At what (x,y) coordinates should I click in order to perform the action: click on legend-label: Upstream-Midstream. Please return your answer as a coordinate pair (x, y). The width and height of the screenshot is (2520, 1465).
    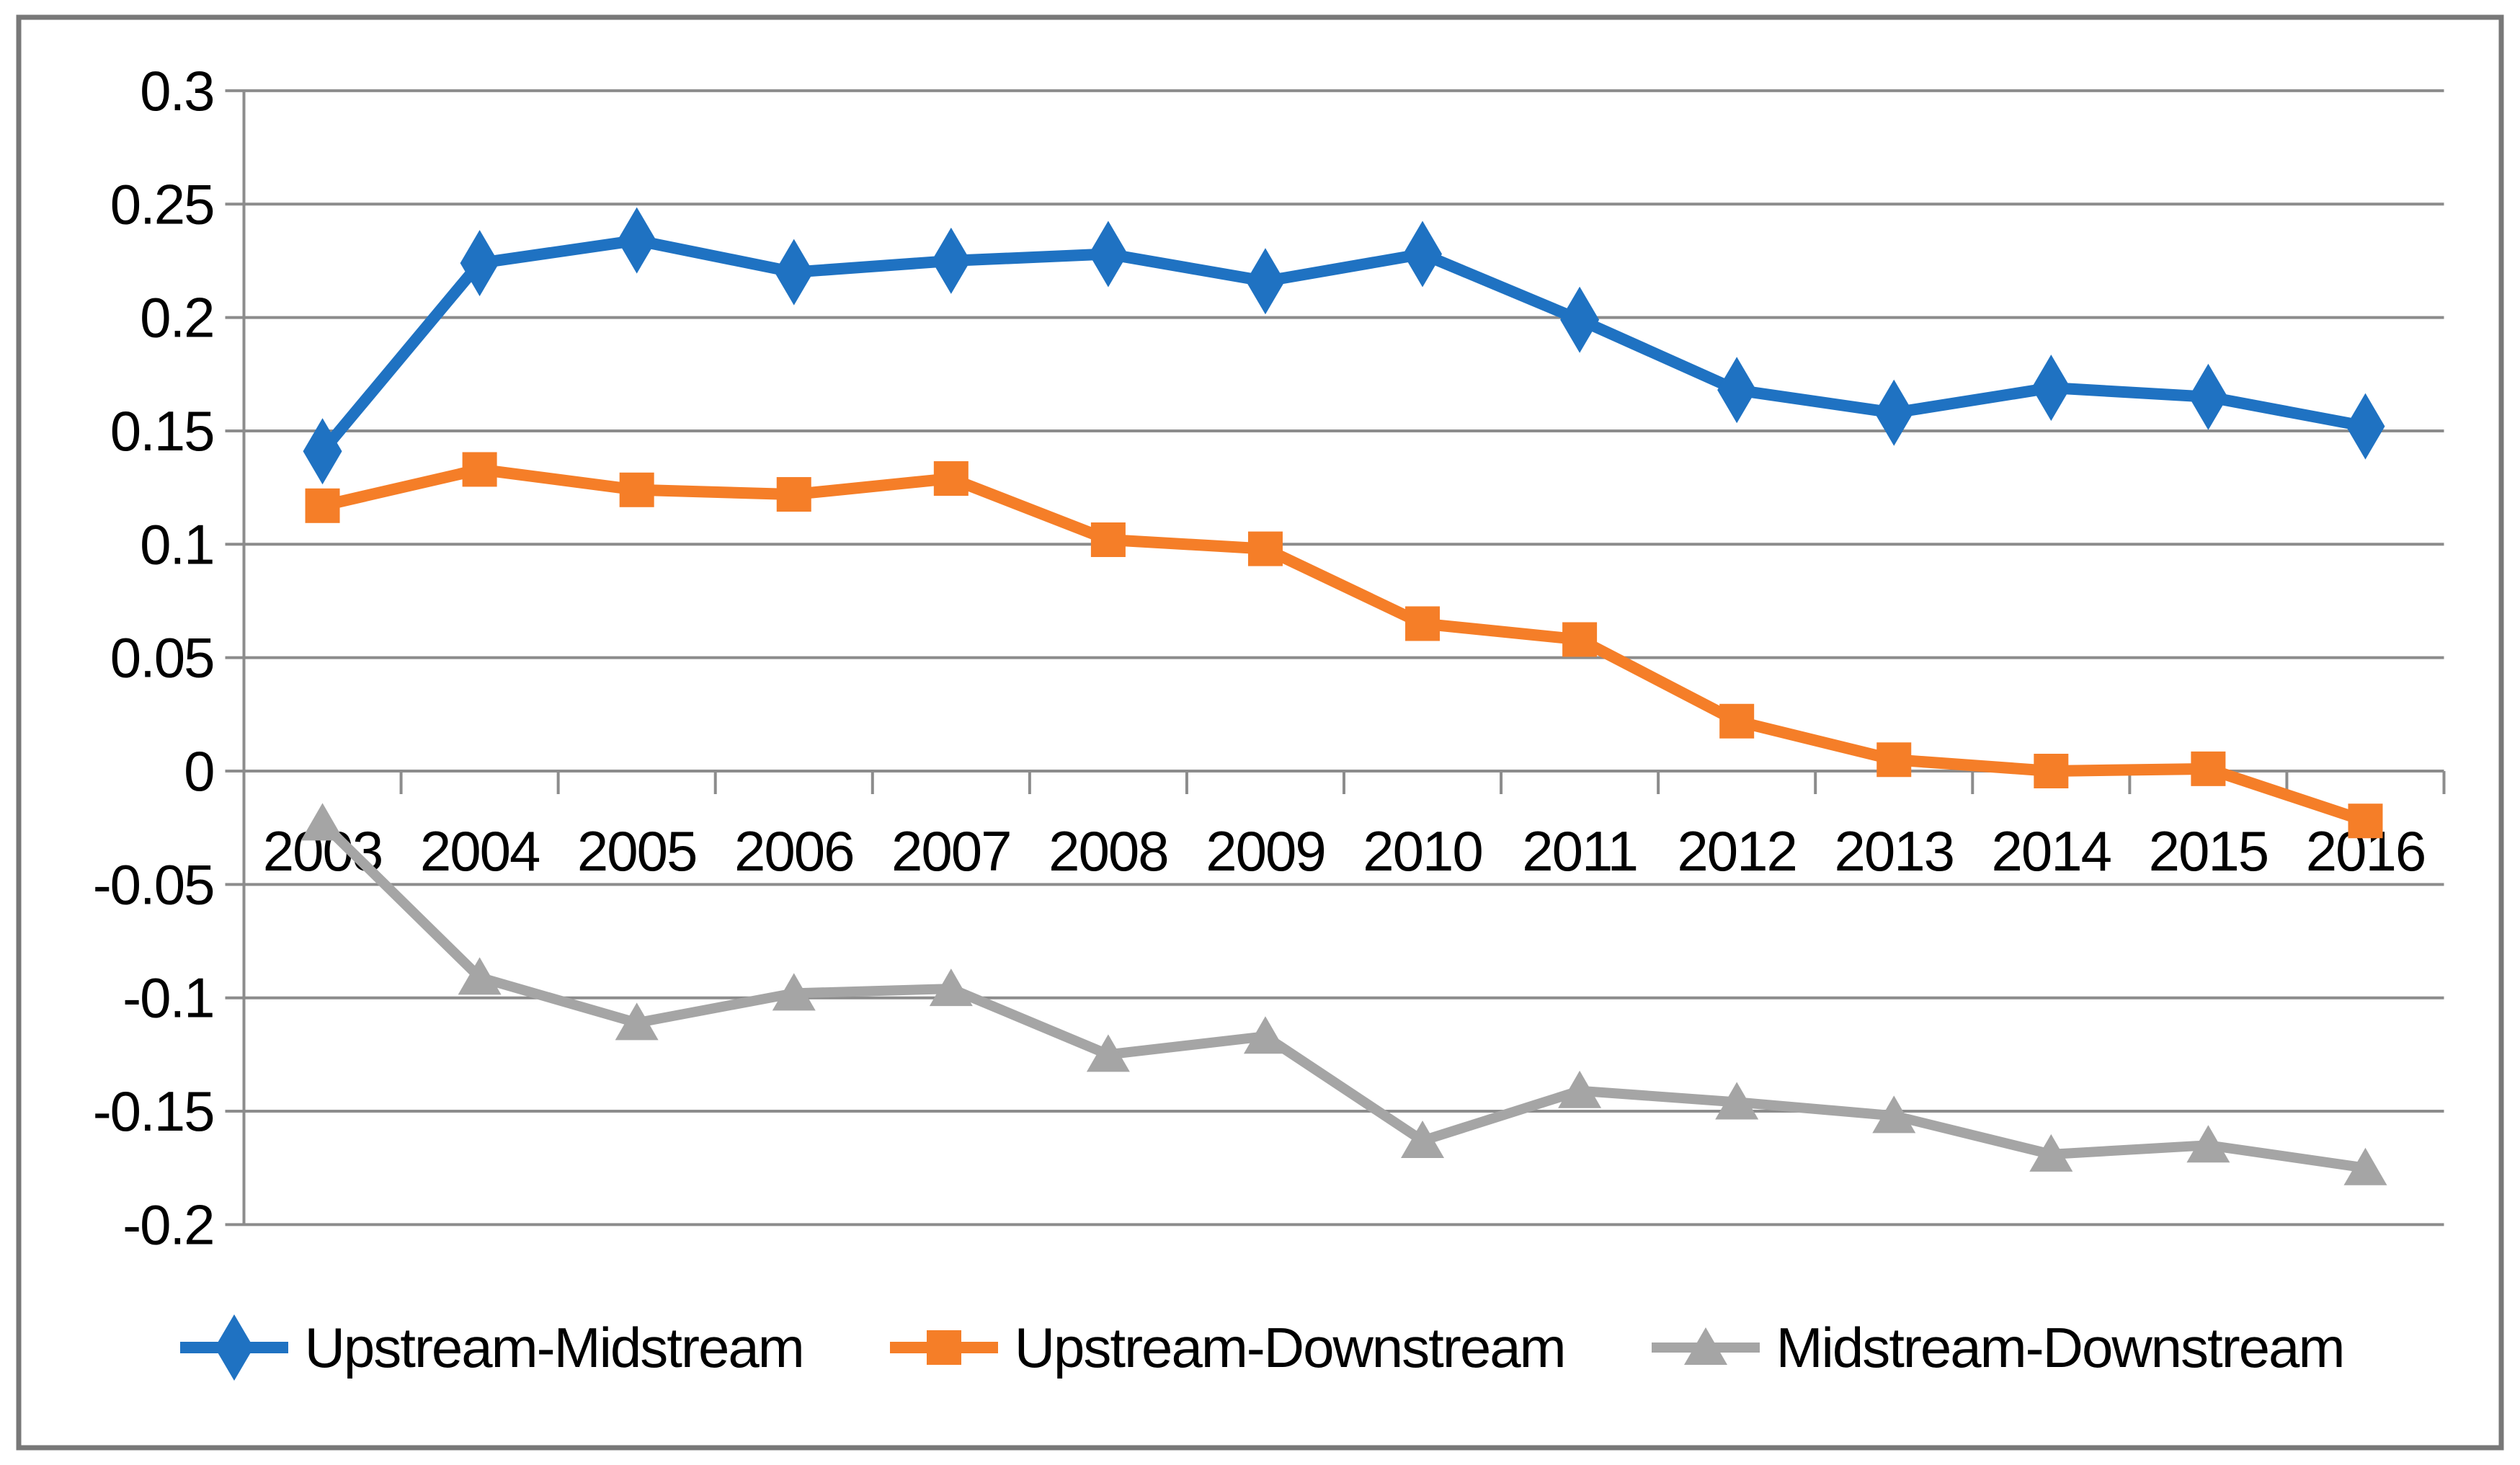
    Looking at the image, I should click on (554, 1348).